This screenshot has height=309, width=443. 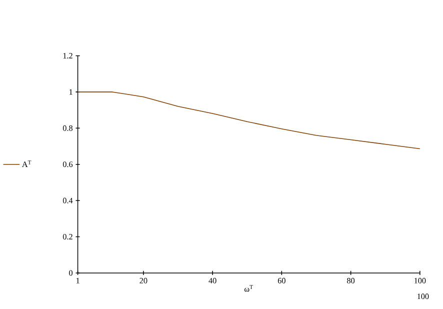 I want to click on x-tick-label: 80, so click(x=351, y=281).